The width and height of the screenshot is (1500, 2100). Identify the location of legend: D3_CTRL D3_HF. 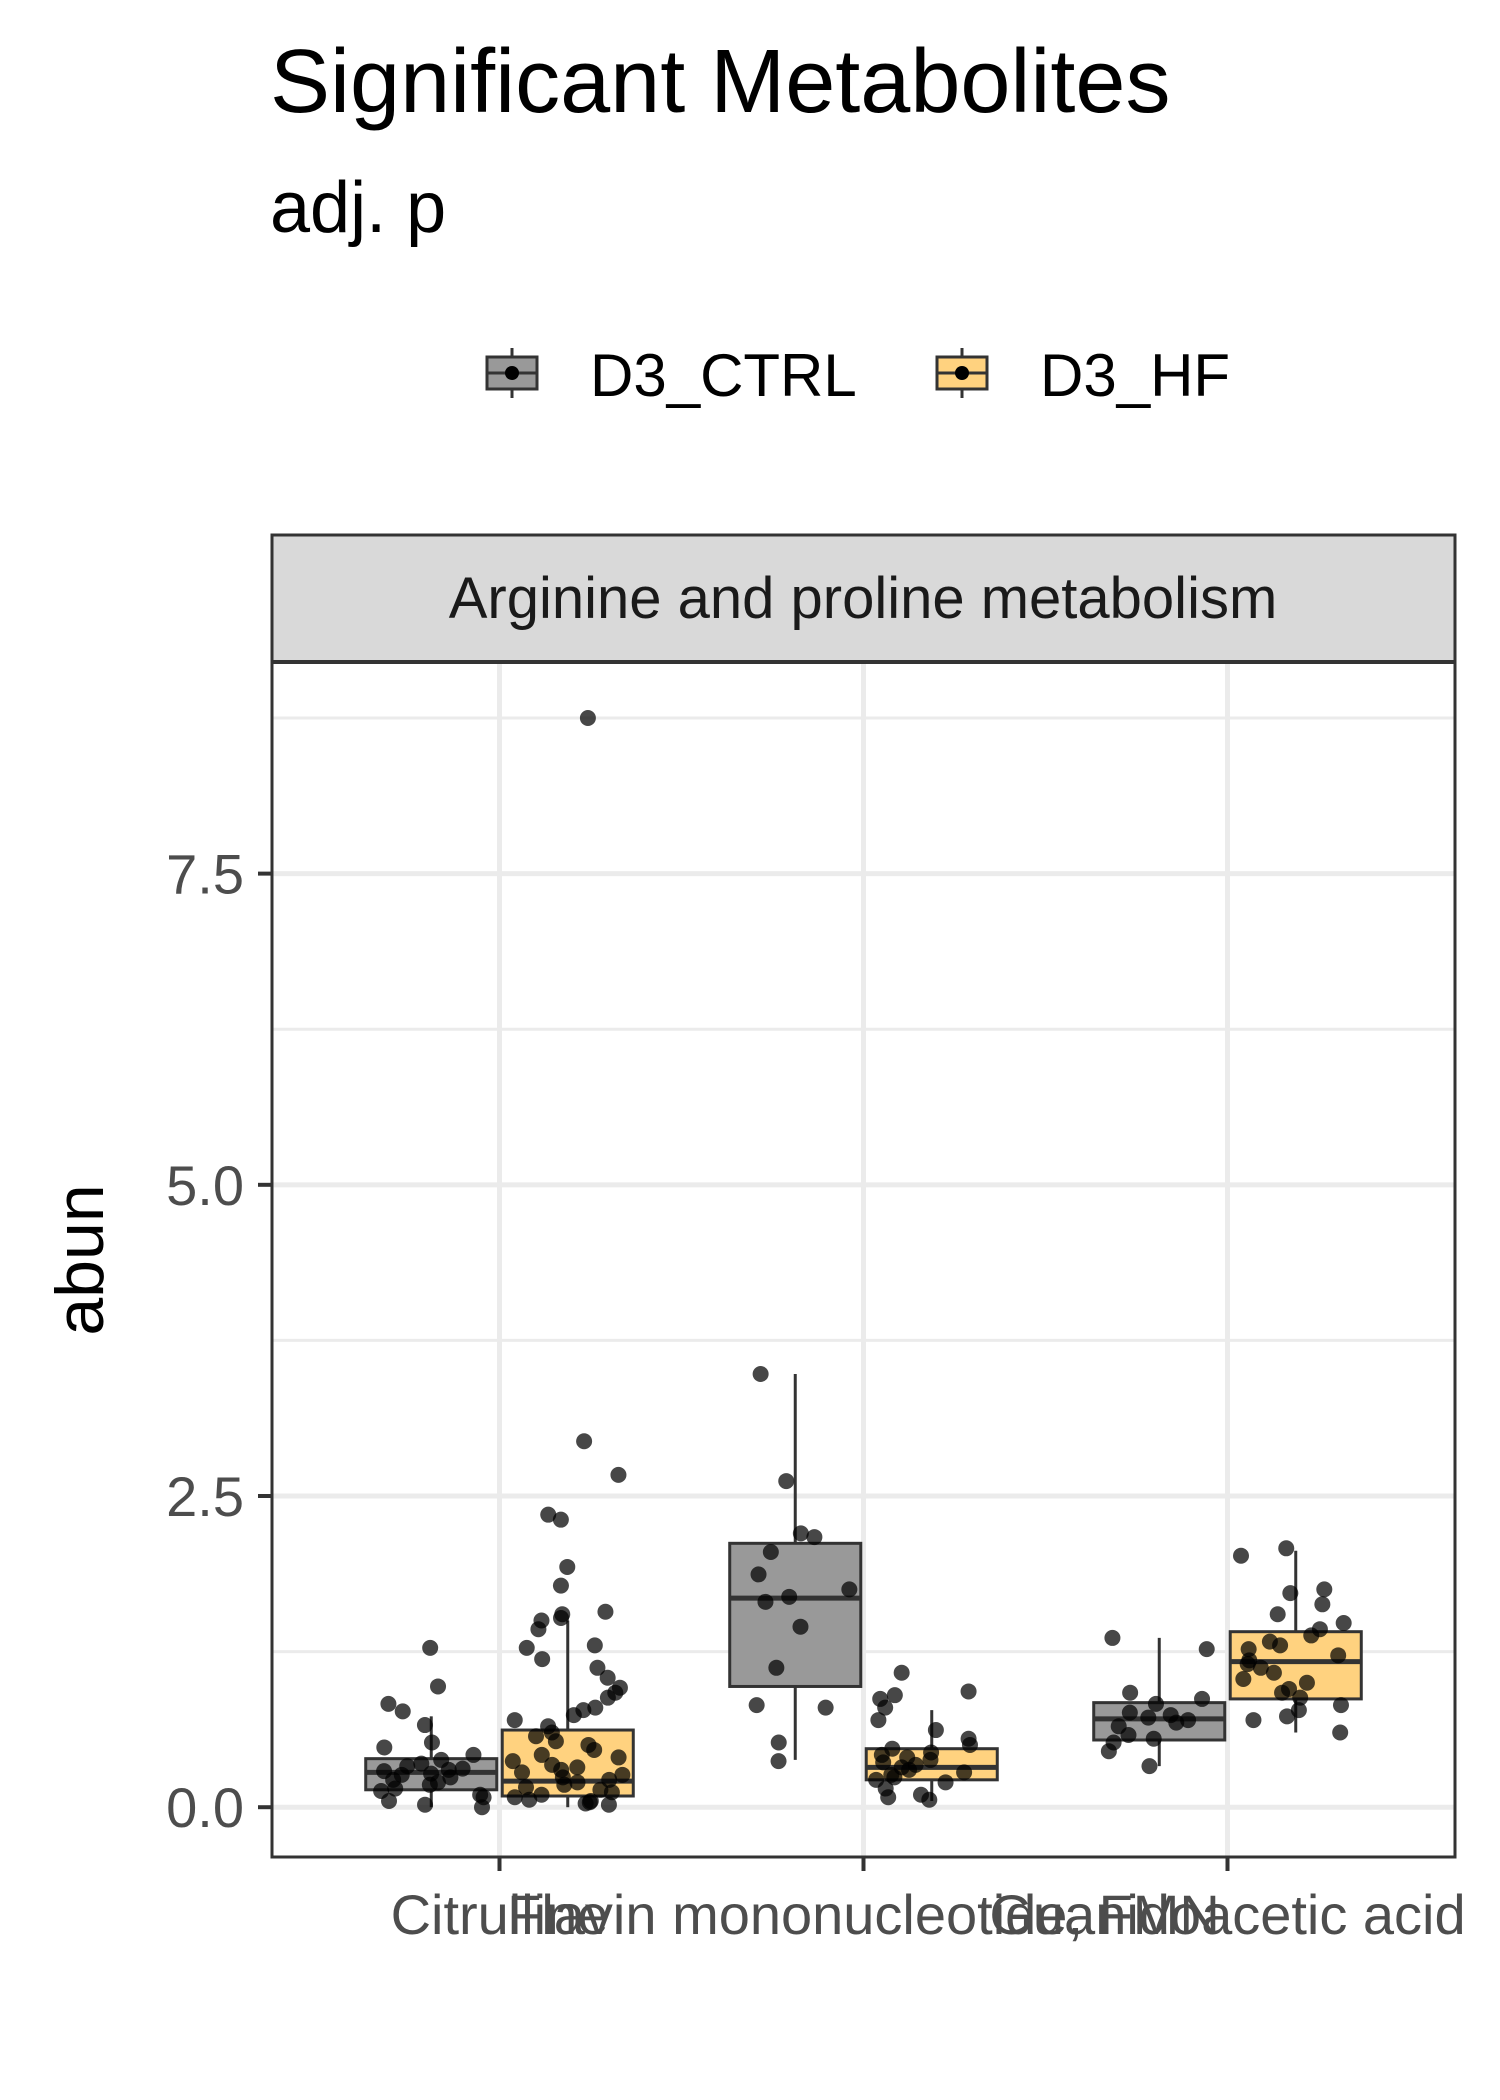
(857, 375).